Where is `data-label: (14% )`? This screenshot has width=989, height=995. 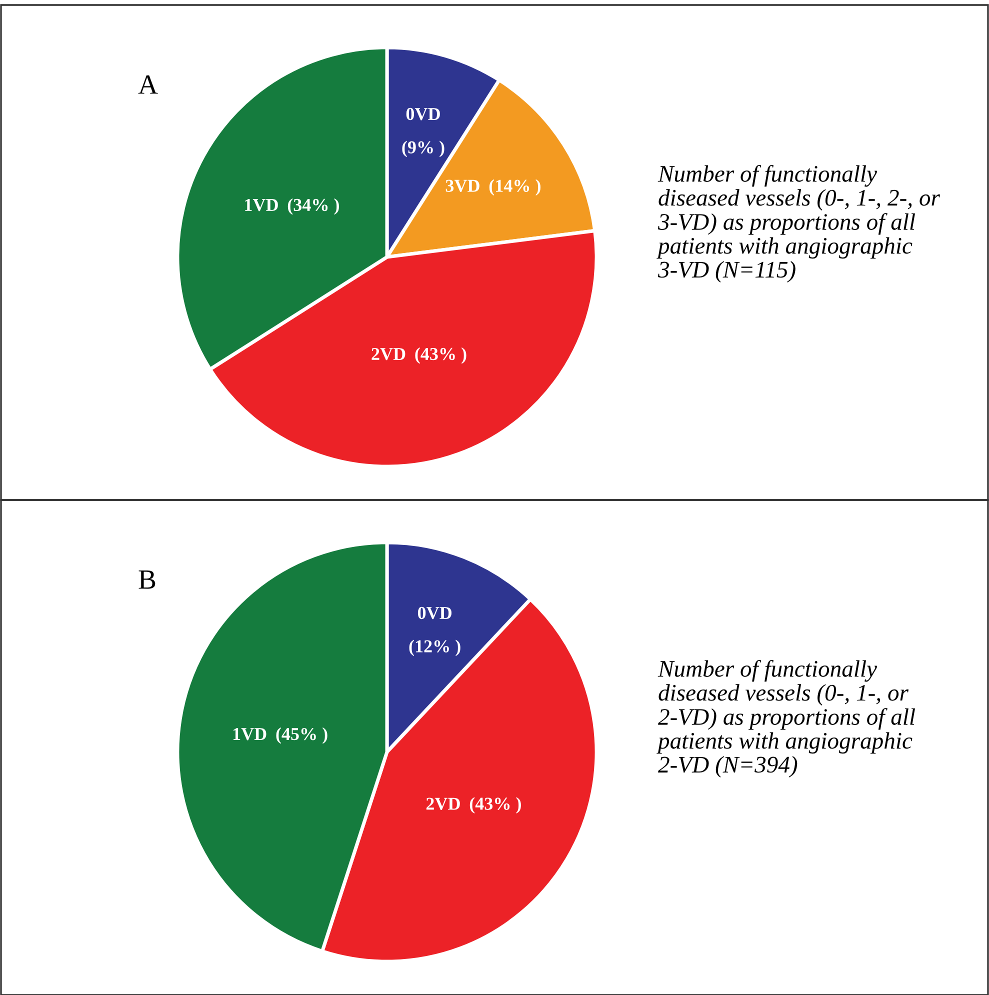
data-label: (14% ) is located at coordinates (514, 187).